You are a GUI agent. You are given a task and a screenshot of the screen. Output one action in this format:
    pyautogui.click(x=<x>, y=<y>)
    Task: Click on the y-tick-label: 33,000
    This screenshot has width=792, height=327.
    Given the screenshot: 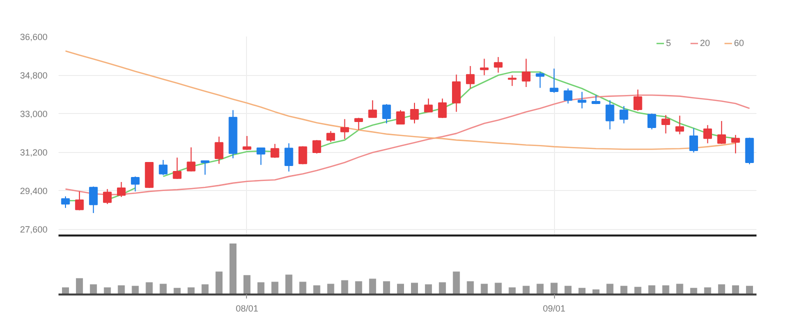 What is the action you would take?
    pyautogui.click(x=34, y=114)
    